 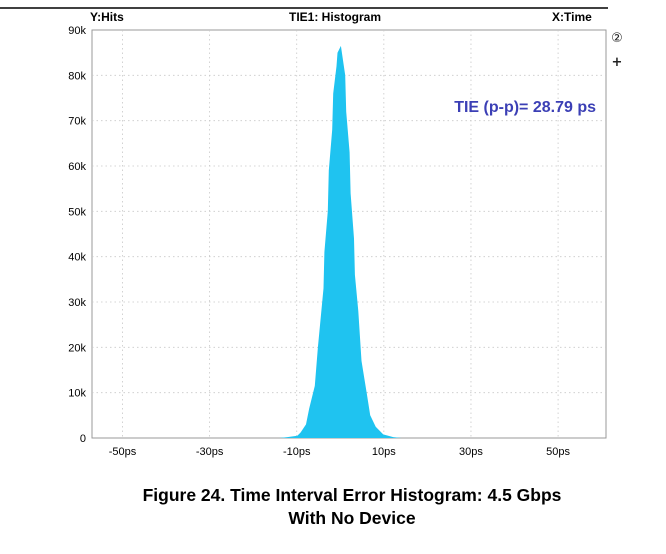 I want to click on y-tick-label: 60k, so click(x=77, y=167).